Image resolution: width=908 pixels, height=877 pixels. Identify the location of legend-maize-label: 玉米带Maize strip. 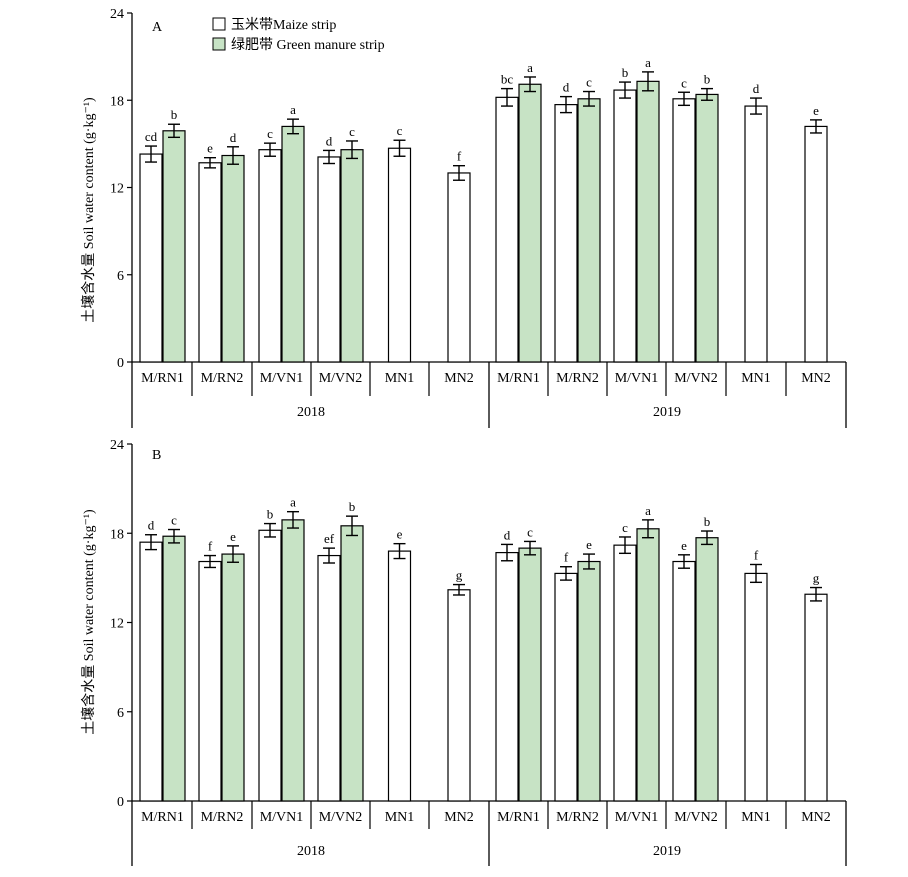
(283, 25).